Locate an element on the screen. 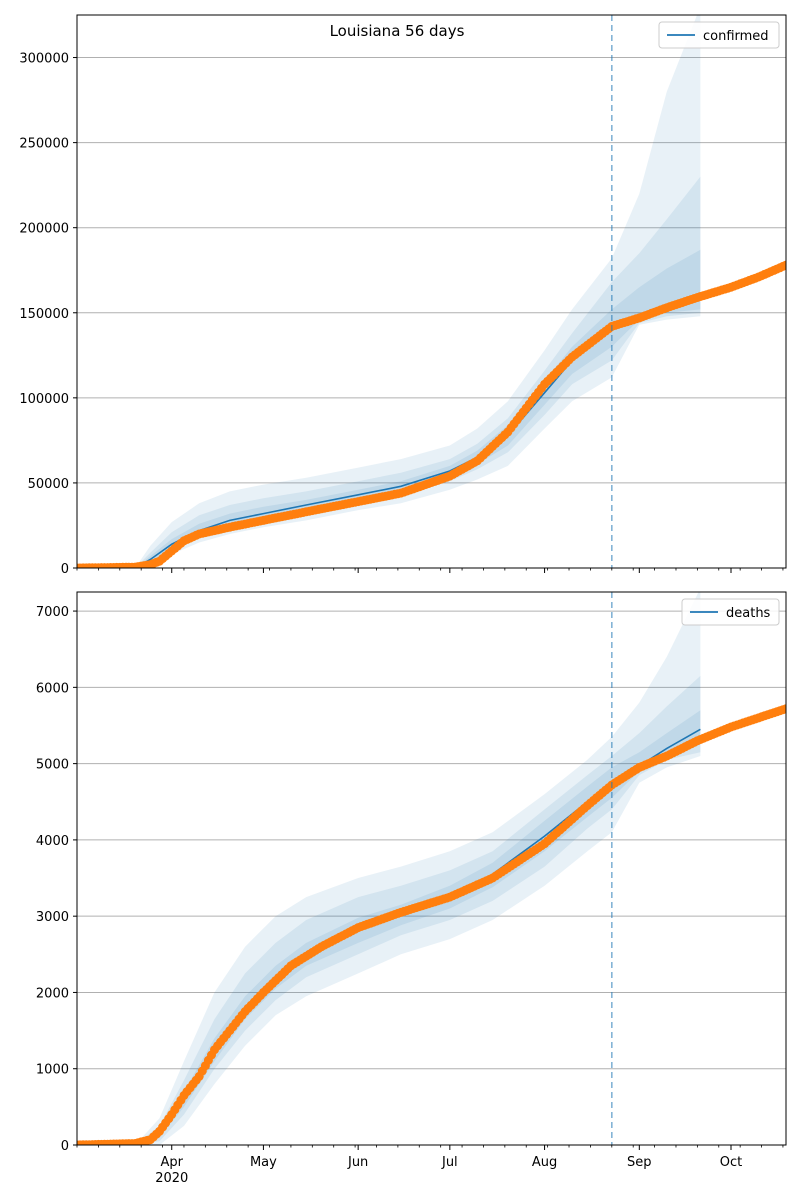  x-tick-label: Aug is located at coordinates (544, 1162).